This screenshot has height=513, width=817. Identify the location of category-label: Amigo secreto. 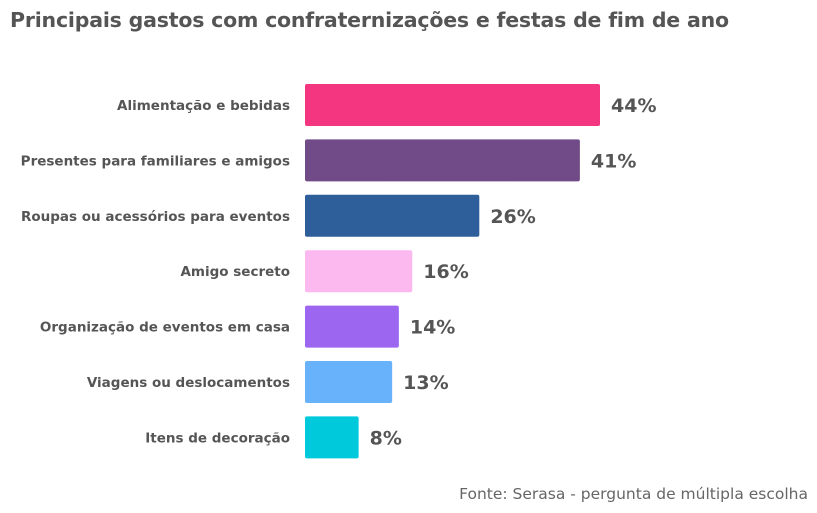
(235, 272).